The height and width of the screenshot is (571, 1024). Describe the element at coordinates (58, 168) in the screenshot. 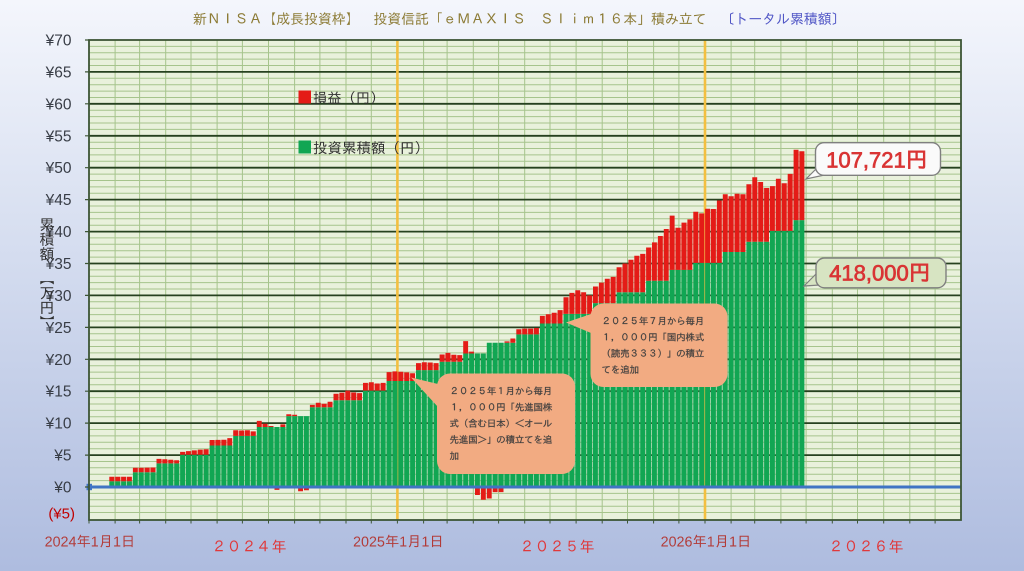

I see `svg-text: ¥50` at that location.